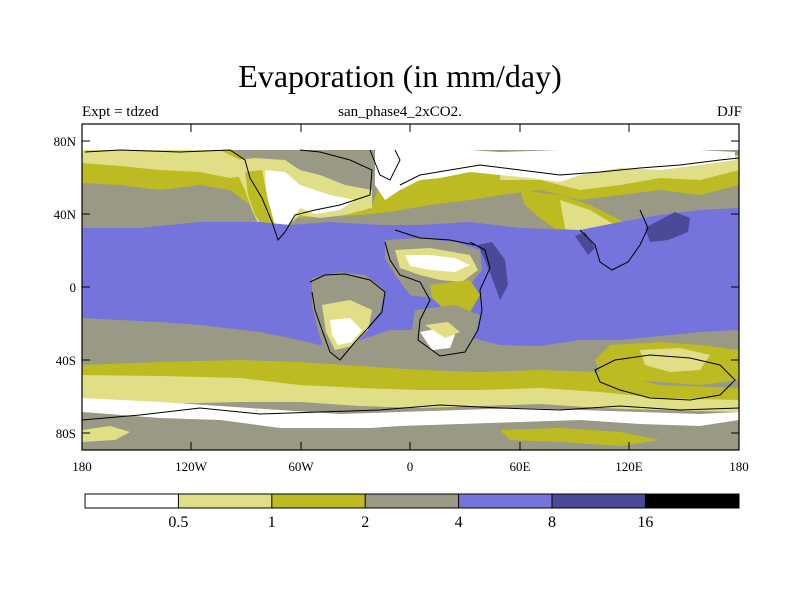 Image resolution: width=800 pixels, height=600 pixels. What do you see at coordinates (400, 112) in the screenshot?
I see `plot-subtitle: san_phase4_2xCO2.` at bounding box center [400, 112].